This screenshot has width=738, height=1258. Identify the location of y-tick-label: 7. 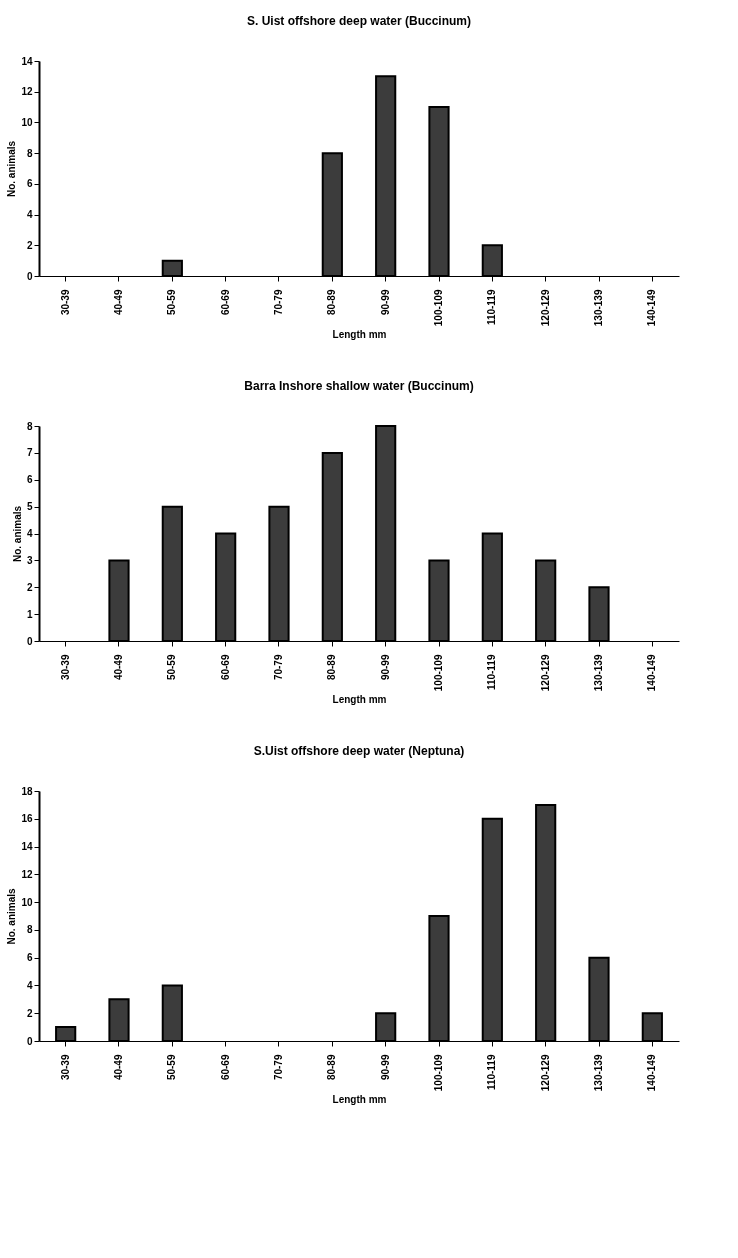
(29, 453).